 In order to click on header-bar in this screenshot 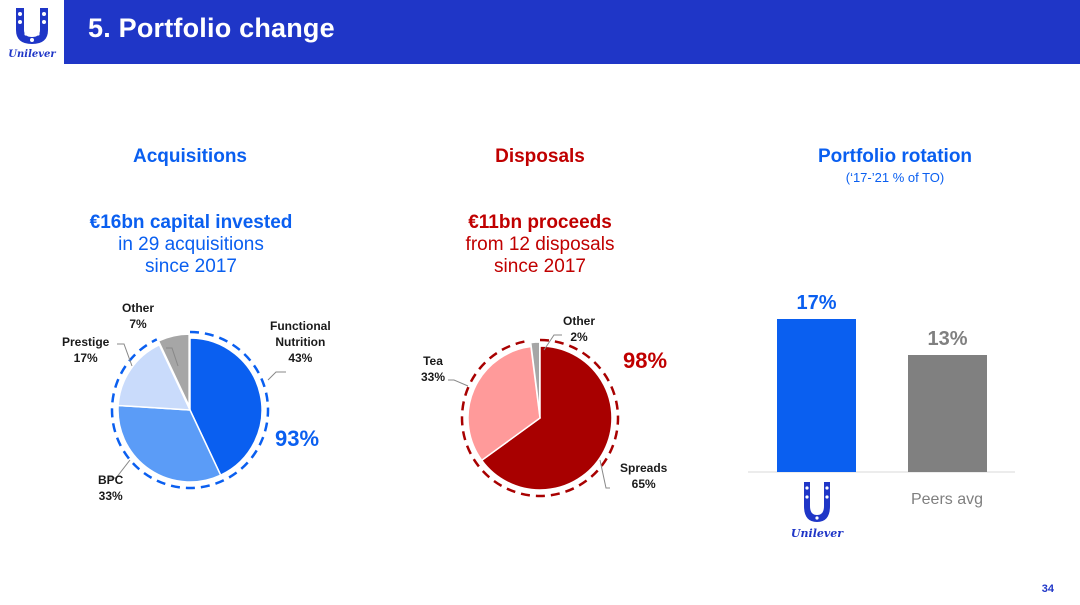, I will do `click(572, 32)`.